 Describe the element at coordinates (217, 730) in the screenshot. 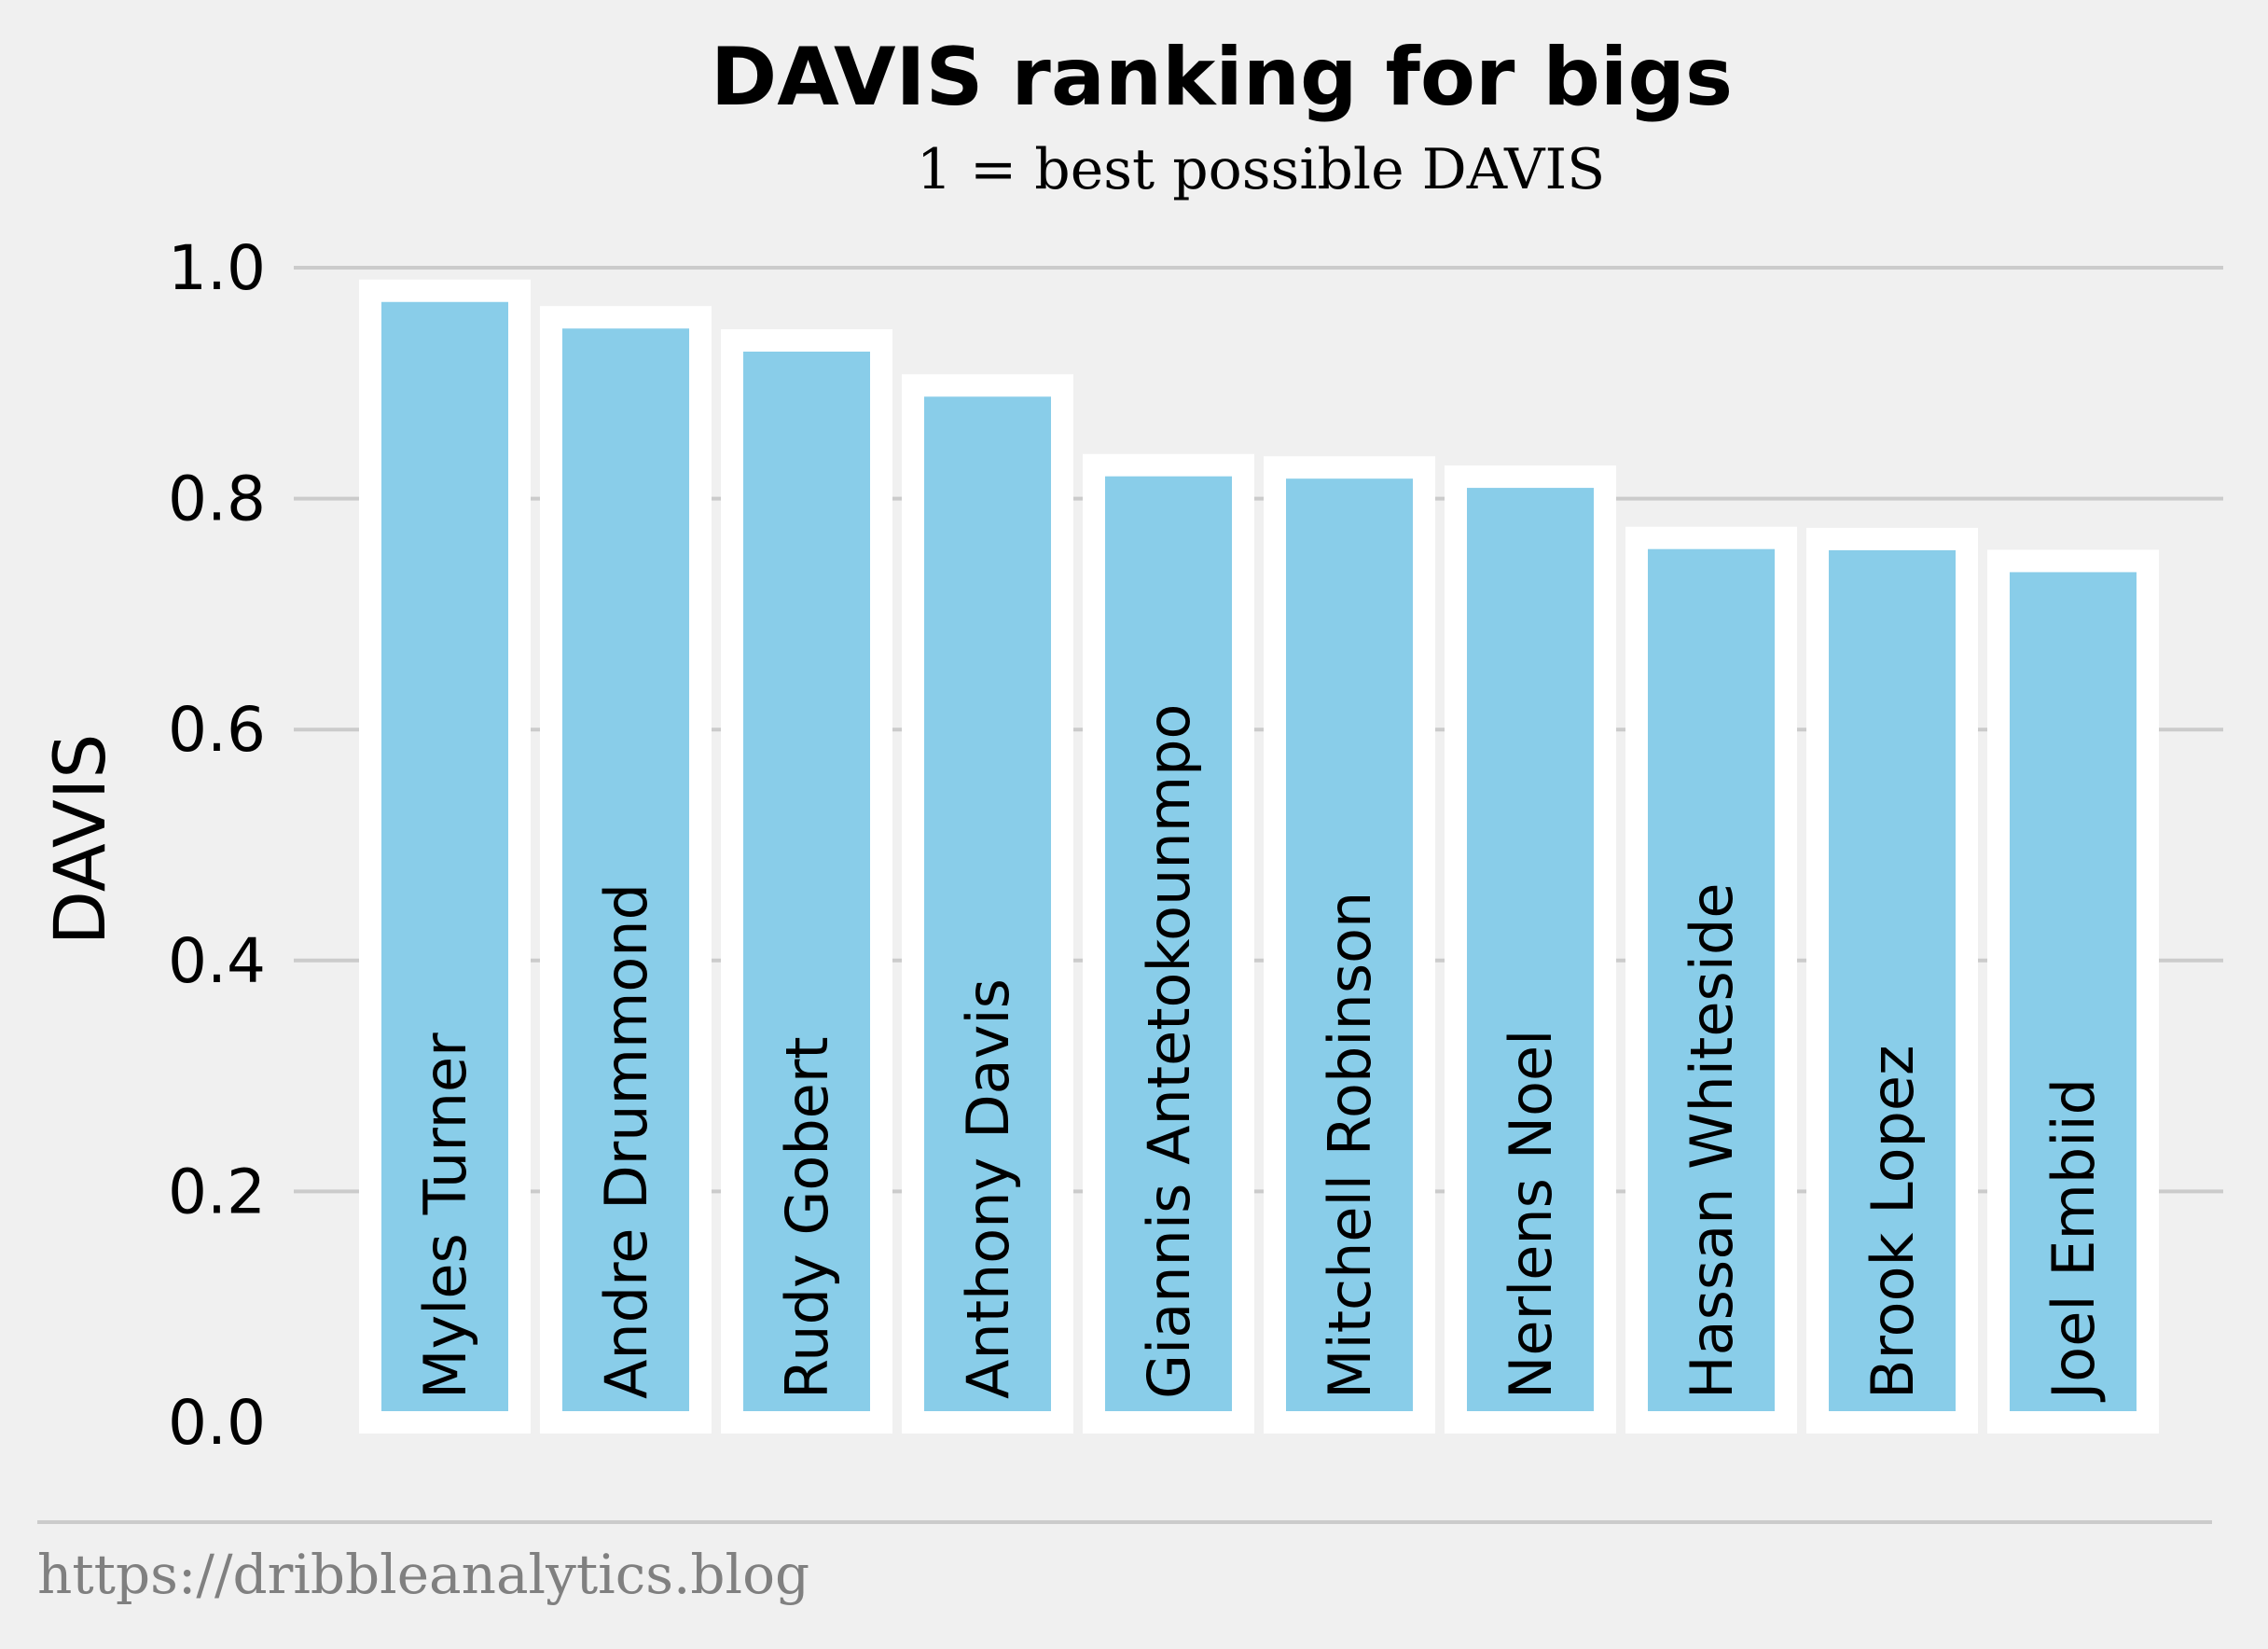

I see `y-tick-label: 0.6` at that location.